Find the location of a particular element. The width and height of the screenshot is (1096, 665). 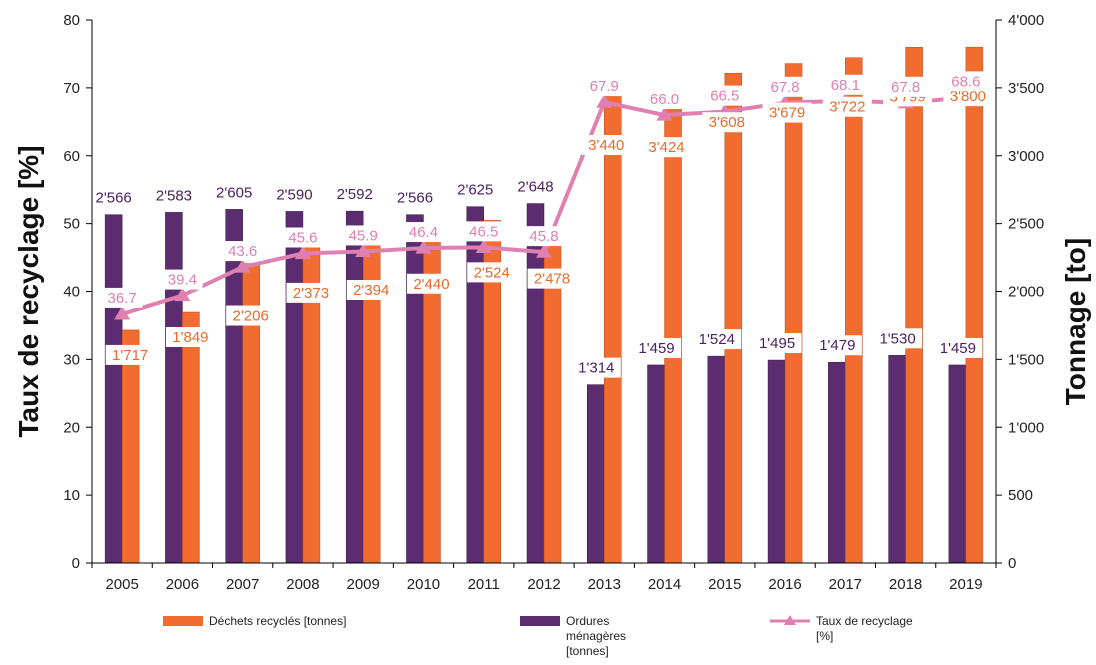

y-left-tick-label: 40 is located at coordinates (71, 292).